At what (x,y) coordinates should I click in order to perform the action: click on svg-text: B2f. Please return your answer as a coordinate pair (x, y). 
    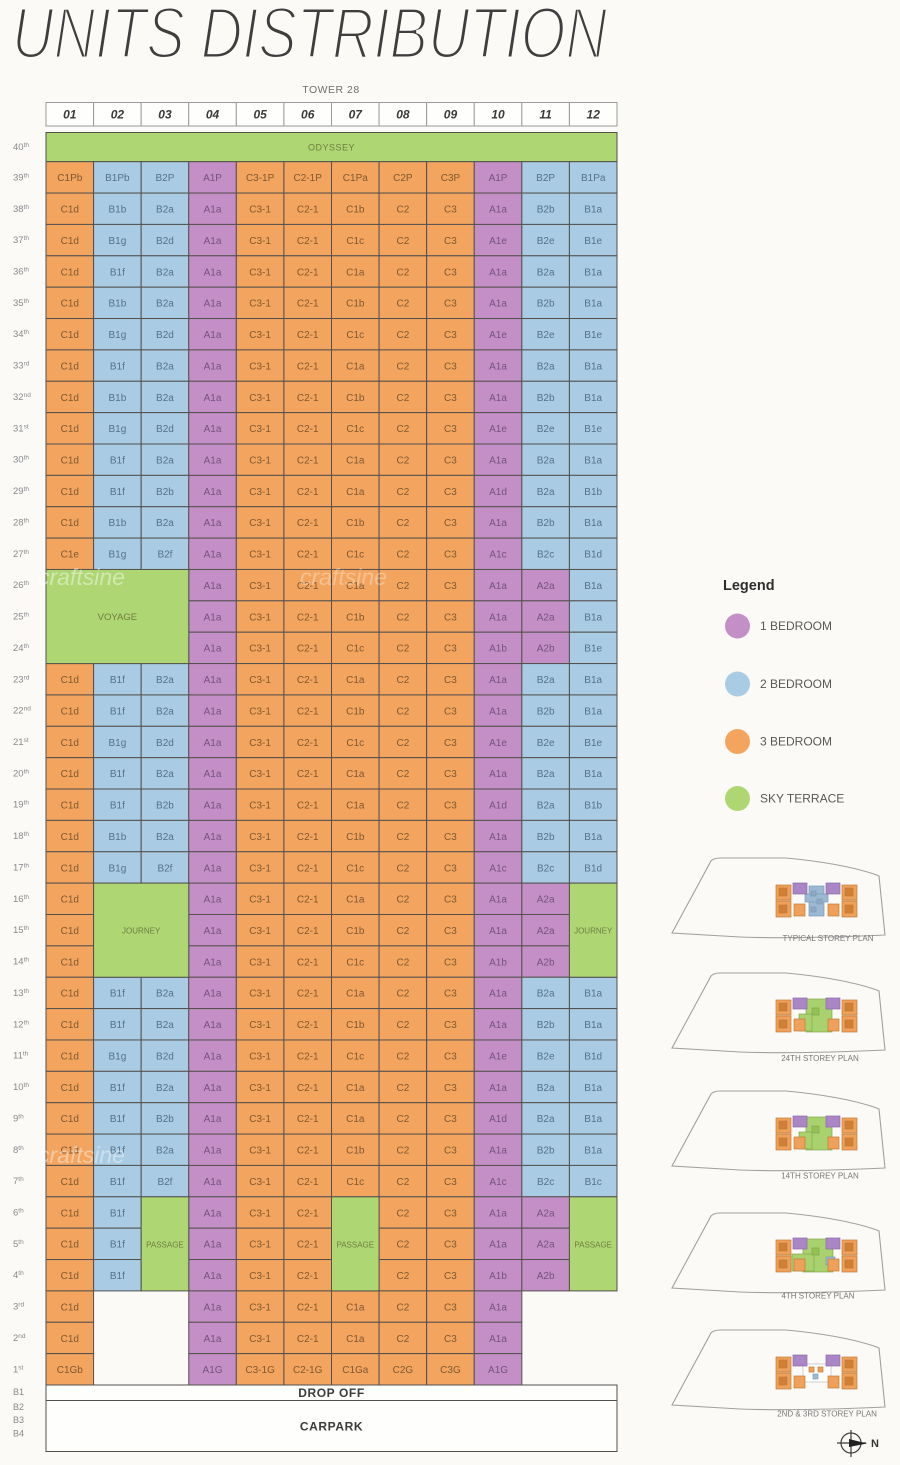
    Looking at the image, I should click on (164, 868).